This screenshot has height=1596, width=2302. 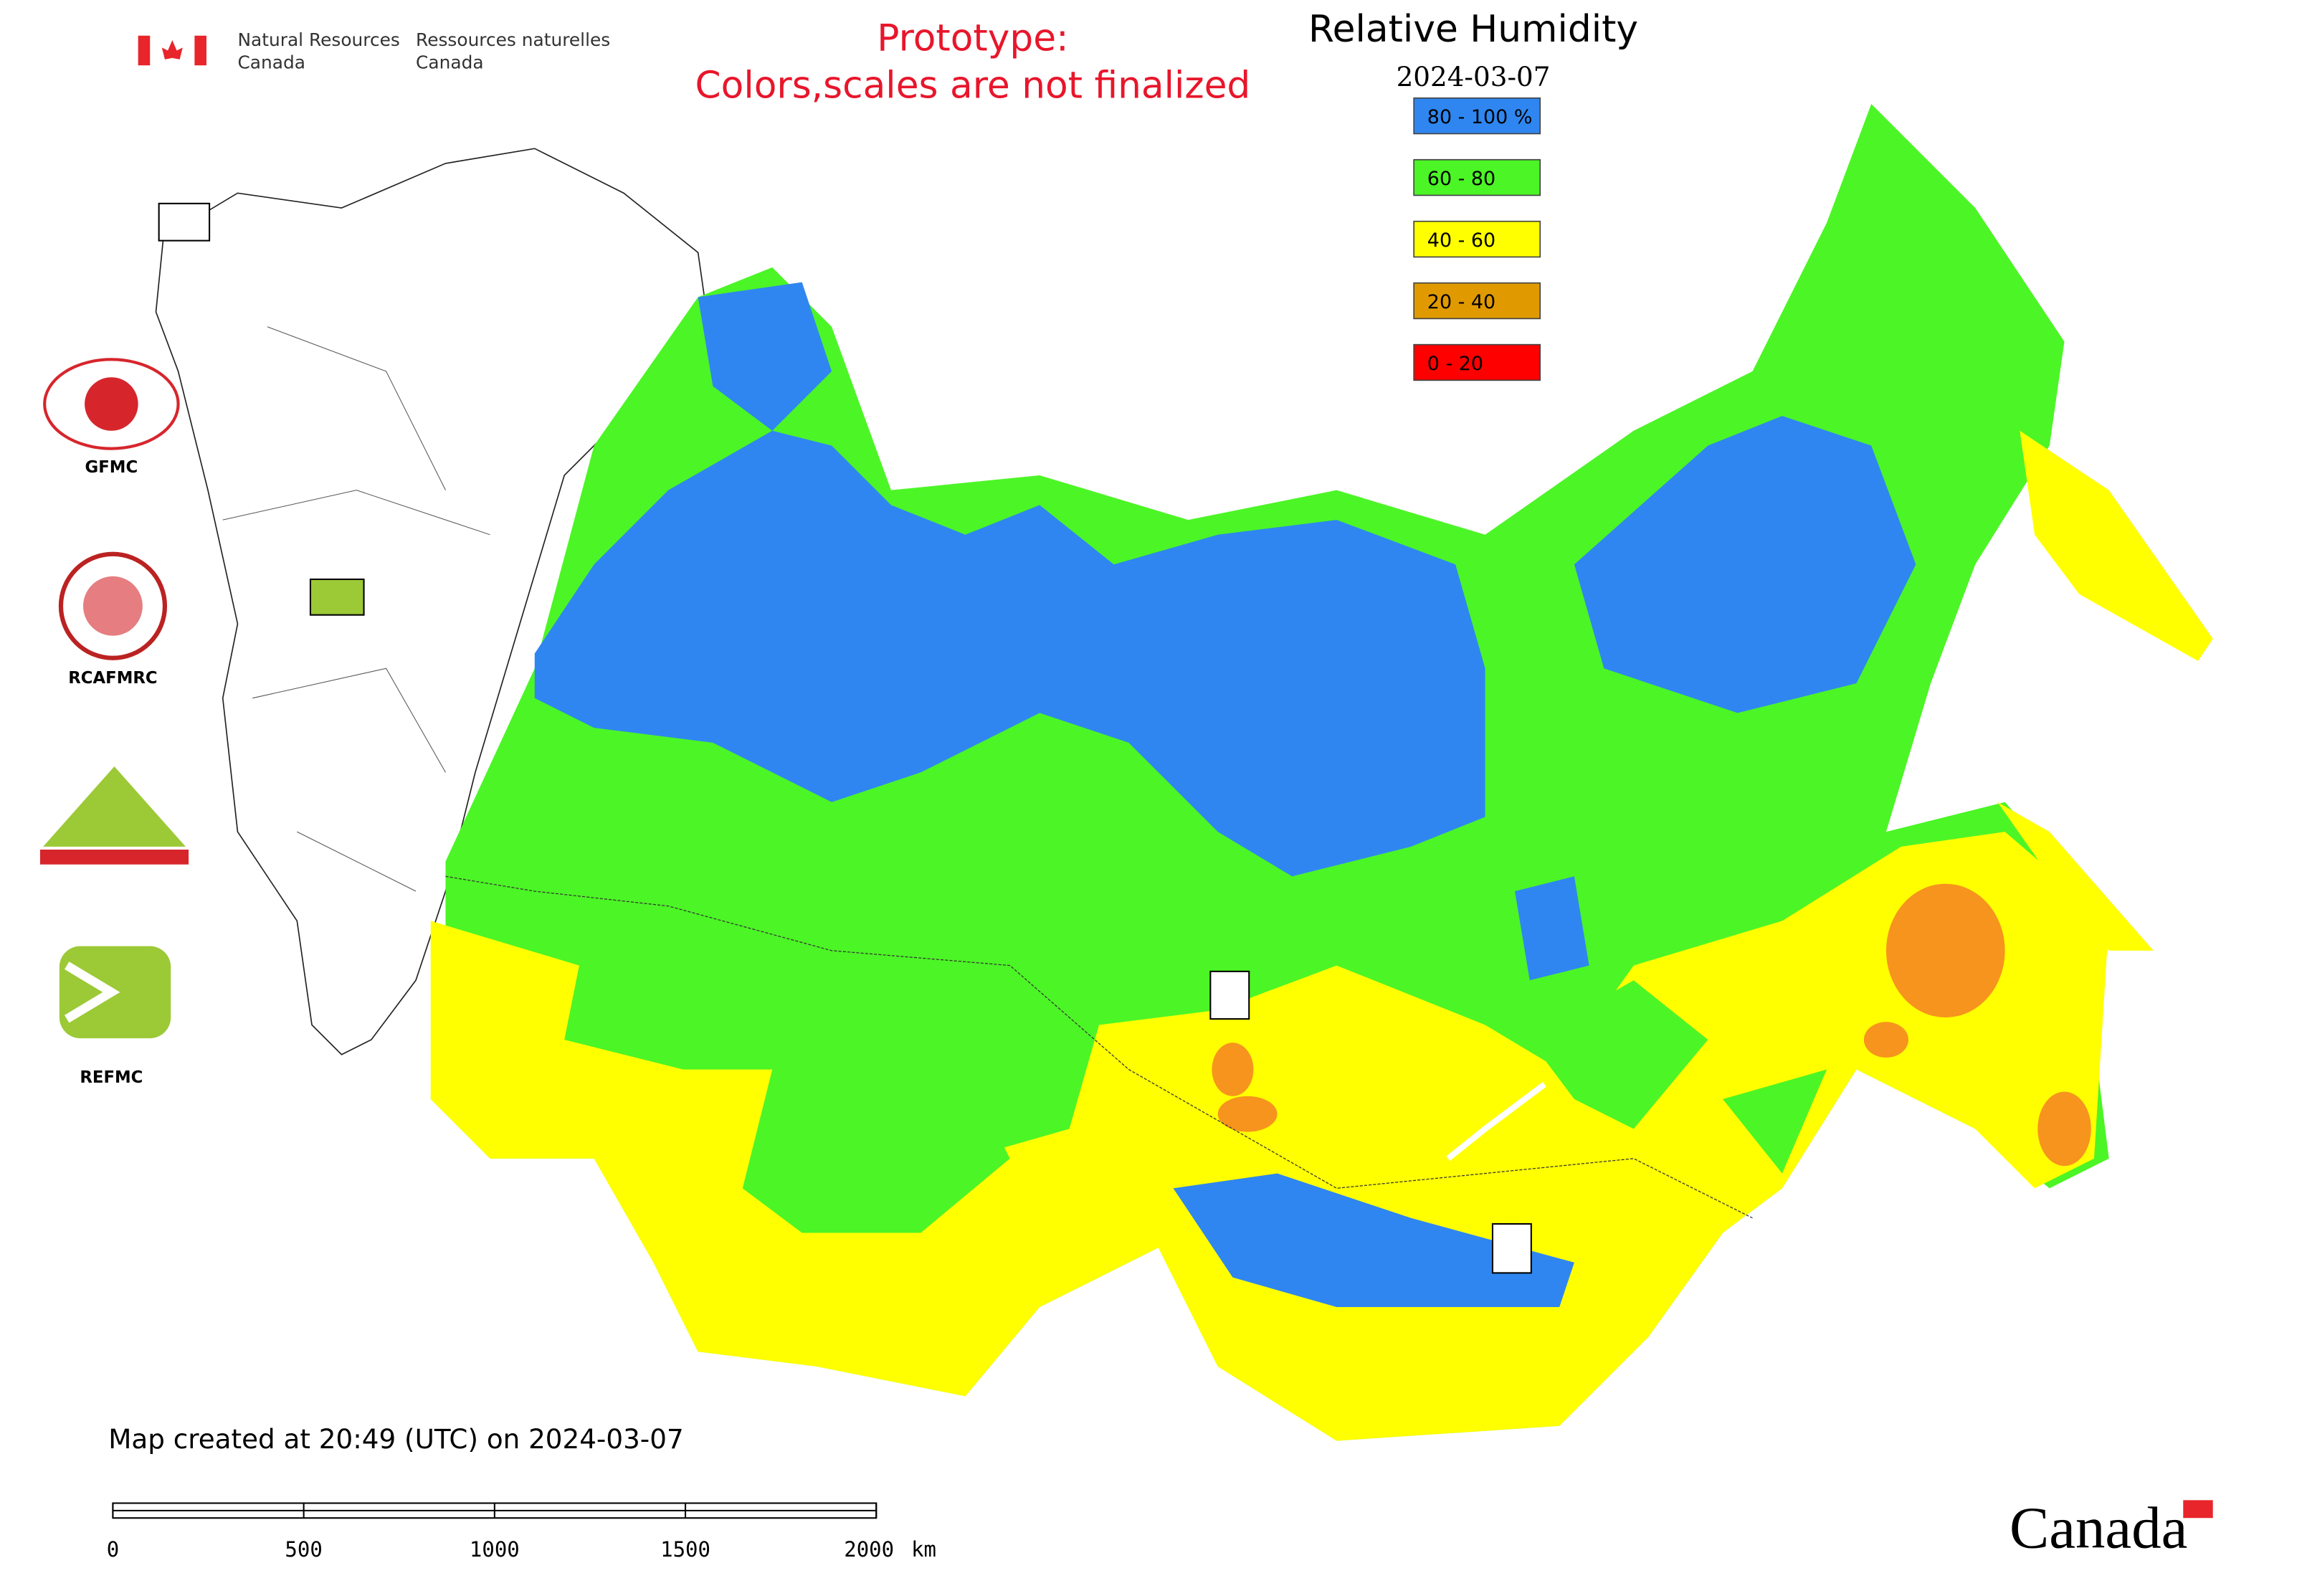 I want to click on scale-label: 1500, so click(x=685, y=1549).